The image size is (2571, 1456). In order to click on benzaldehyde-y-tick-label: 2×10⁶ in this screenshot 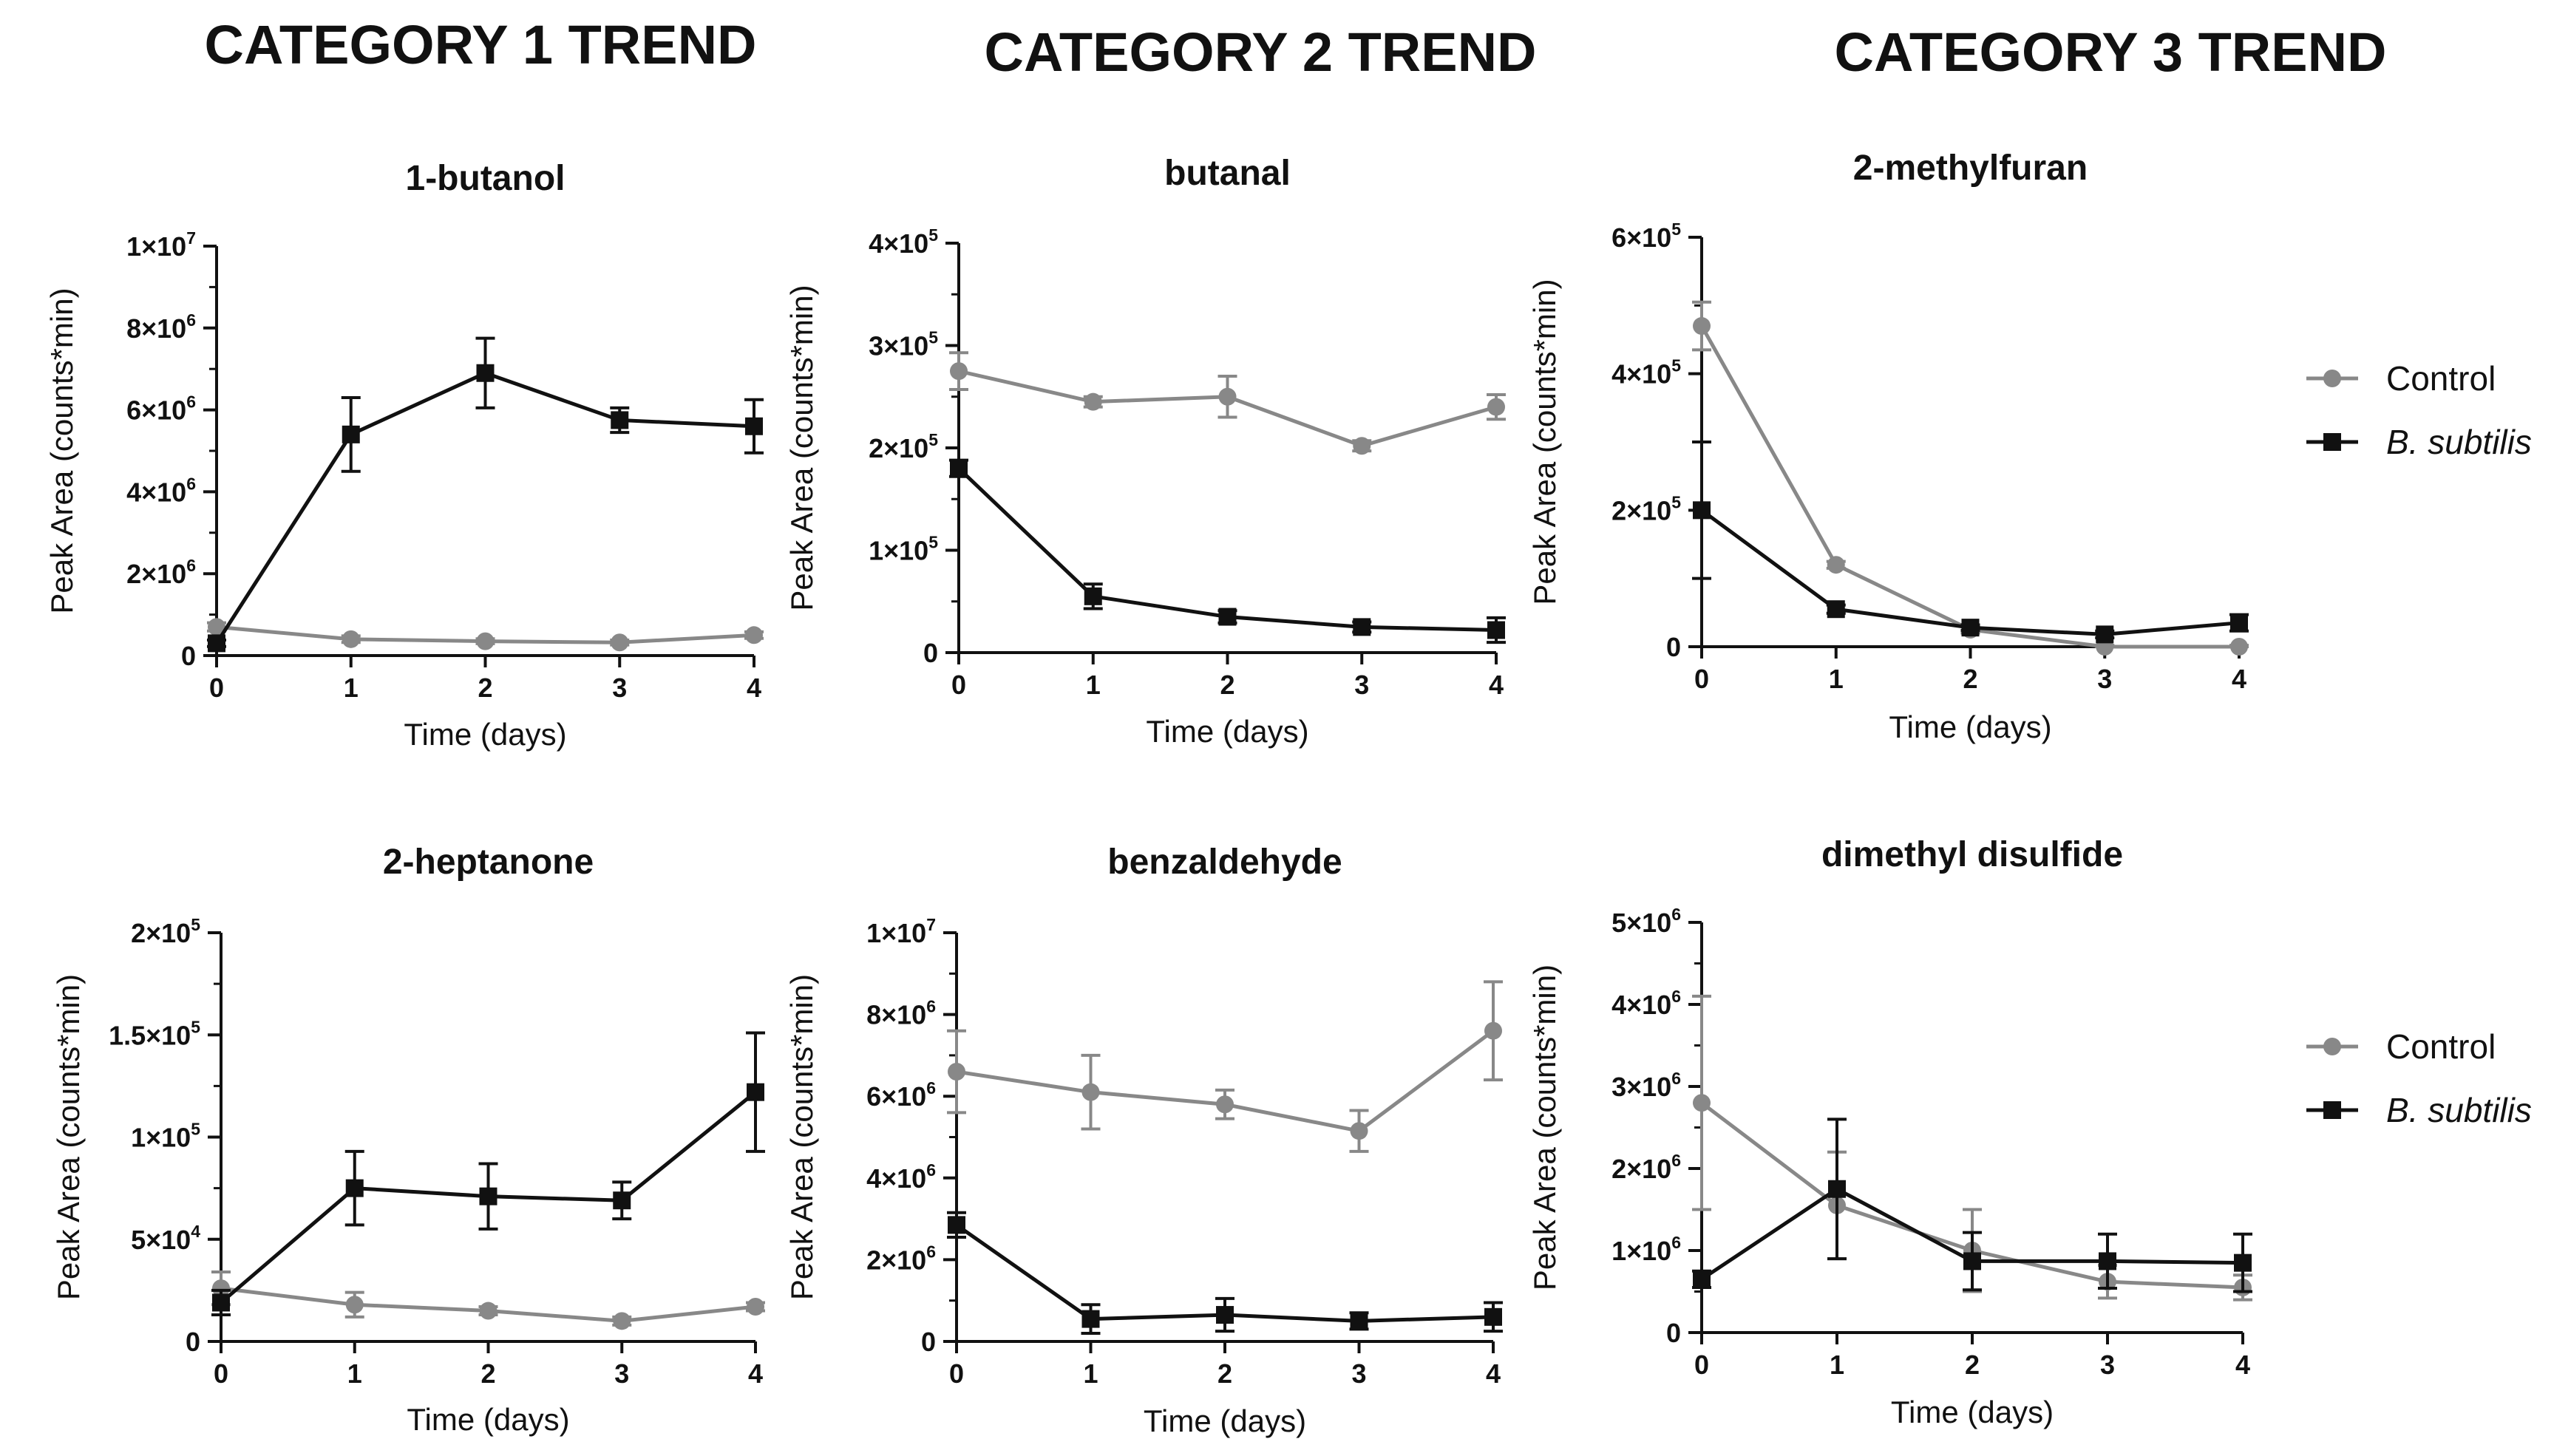, I will do `click(901, 1258)`.